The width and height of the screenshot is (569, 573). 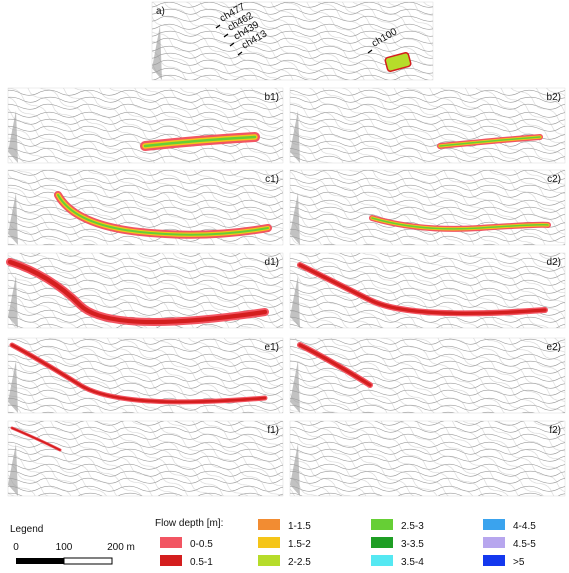 I want to click on legend-label: 0-0.5, so click(x=201, y=544).